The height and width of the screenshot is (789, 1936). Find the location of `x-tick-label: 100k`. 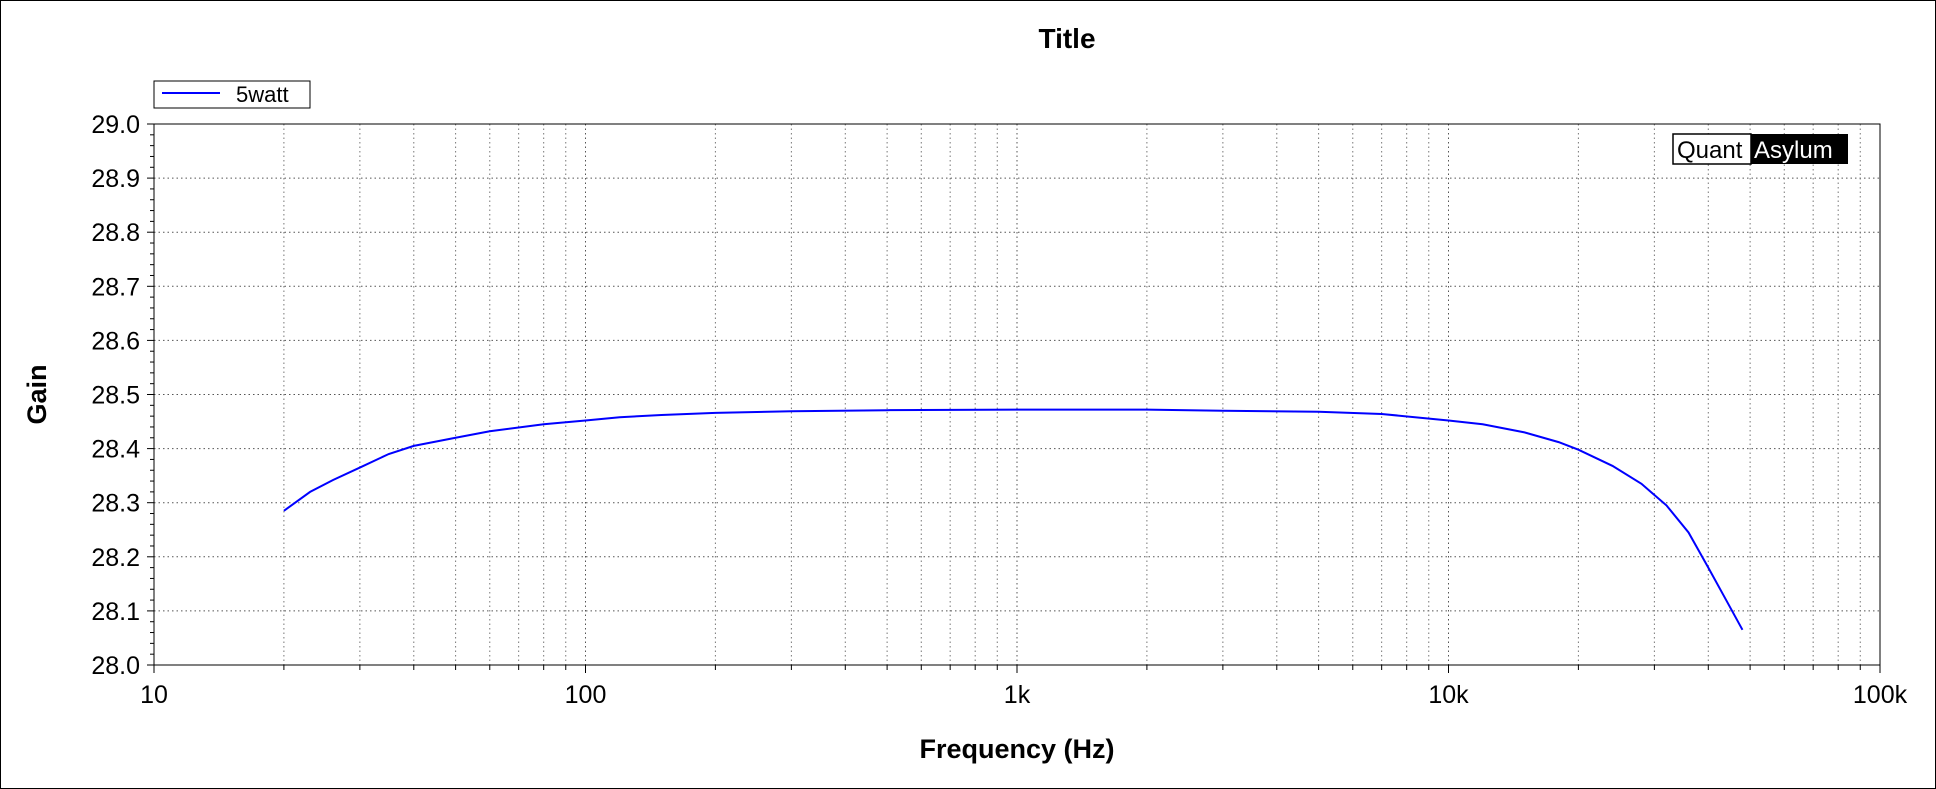

x-tick-label: 100k is located at coordinates (1880, 695).